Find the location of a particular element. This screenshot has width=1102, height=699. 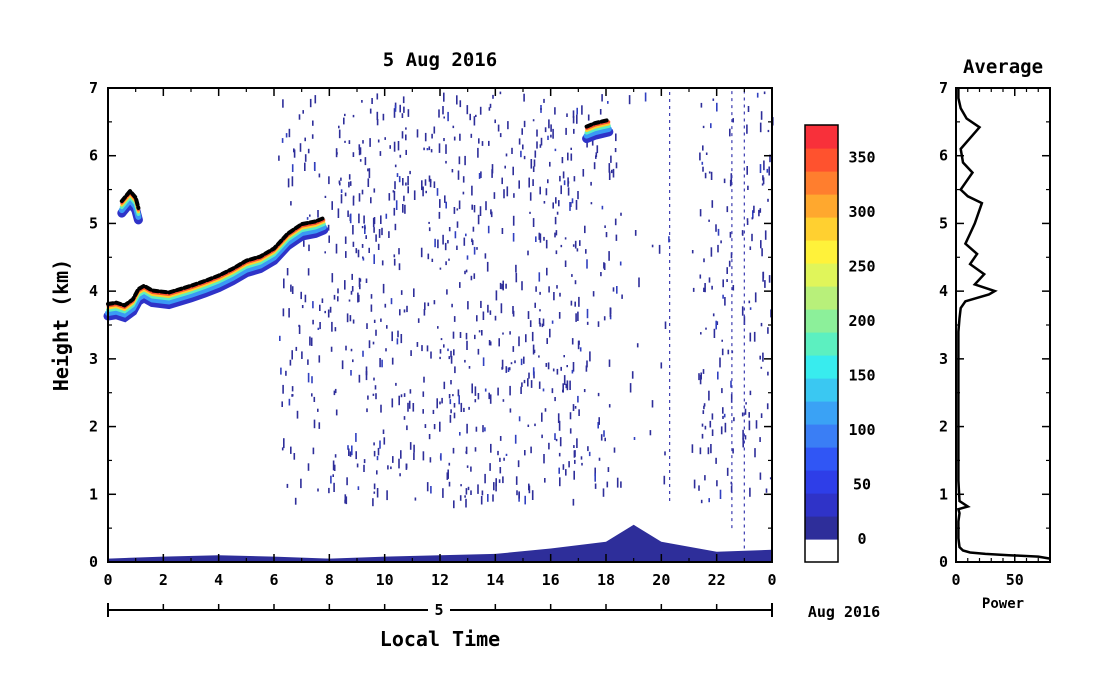

y-tick-label: 7 is located at coordinates (93, 88).